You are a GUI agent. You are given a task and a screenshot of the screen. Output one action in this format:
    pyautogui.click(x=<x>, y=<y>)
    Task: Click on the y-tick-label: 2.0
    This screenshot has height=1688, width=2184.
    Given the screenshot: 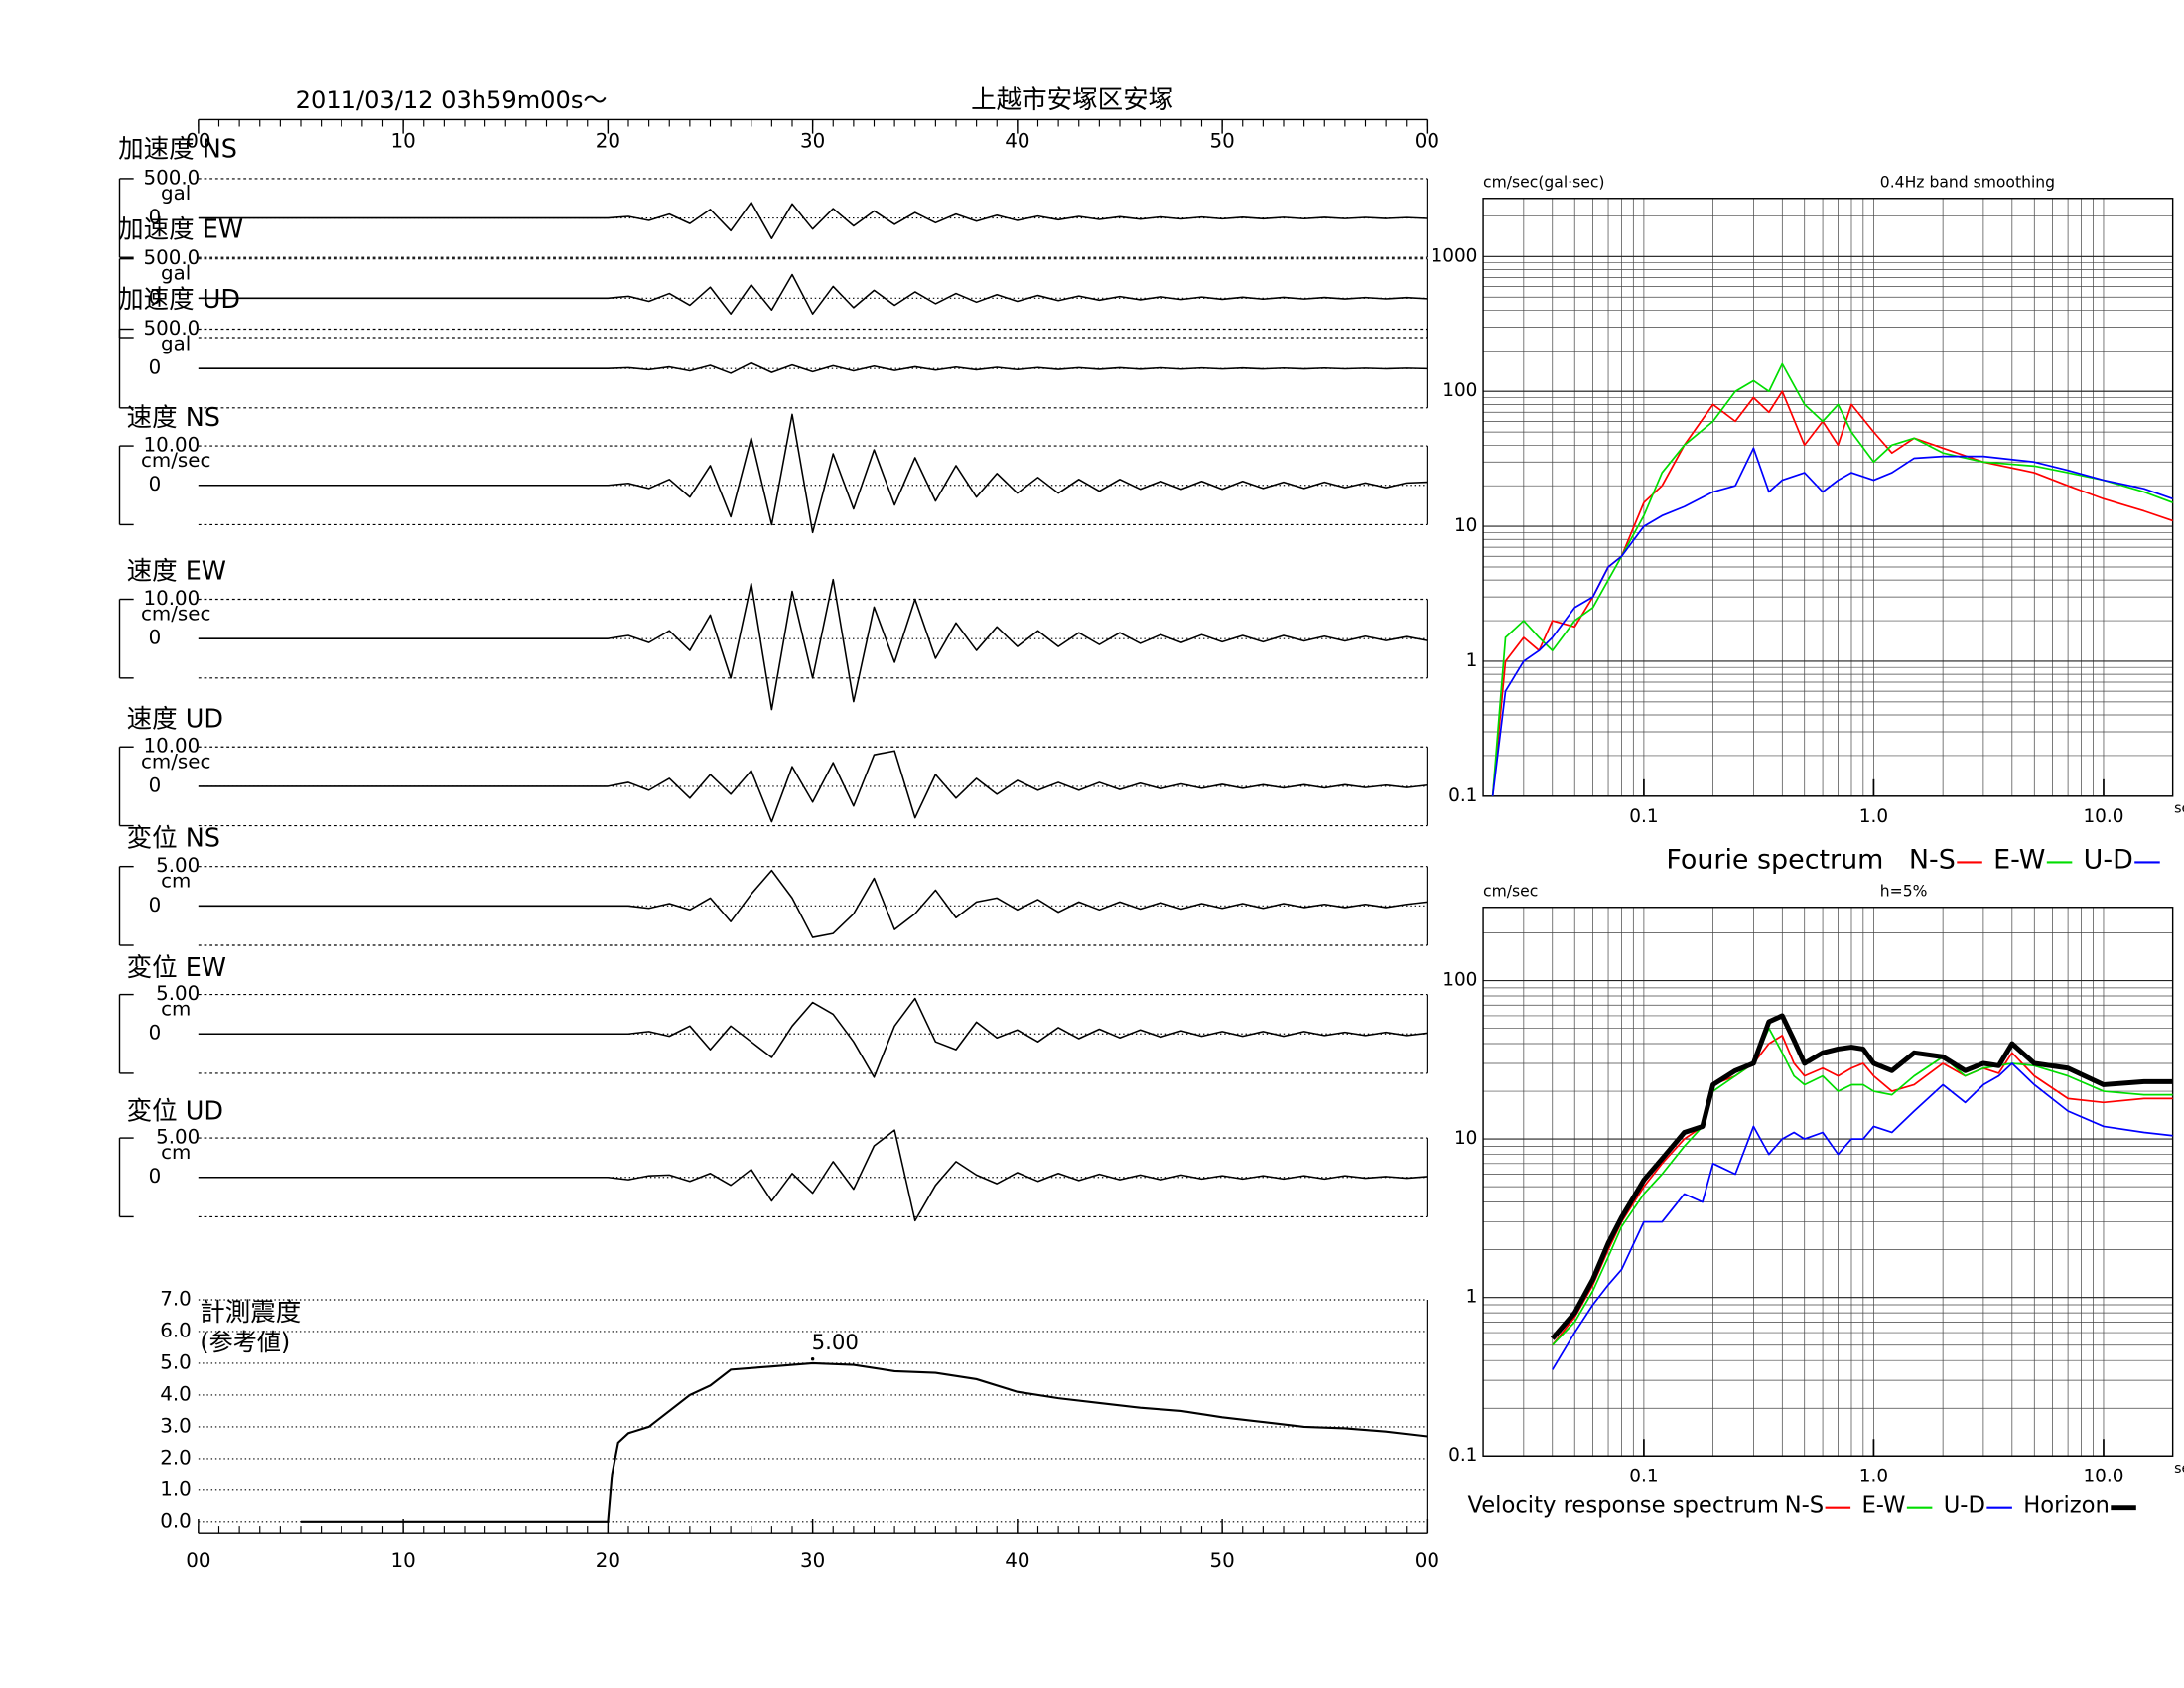 What is the action you would take?
    pyautogui.click(x=176, y=1457)
    